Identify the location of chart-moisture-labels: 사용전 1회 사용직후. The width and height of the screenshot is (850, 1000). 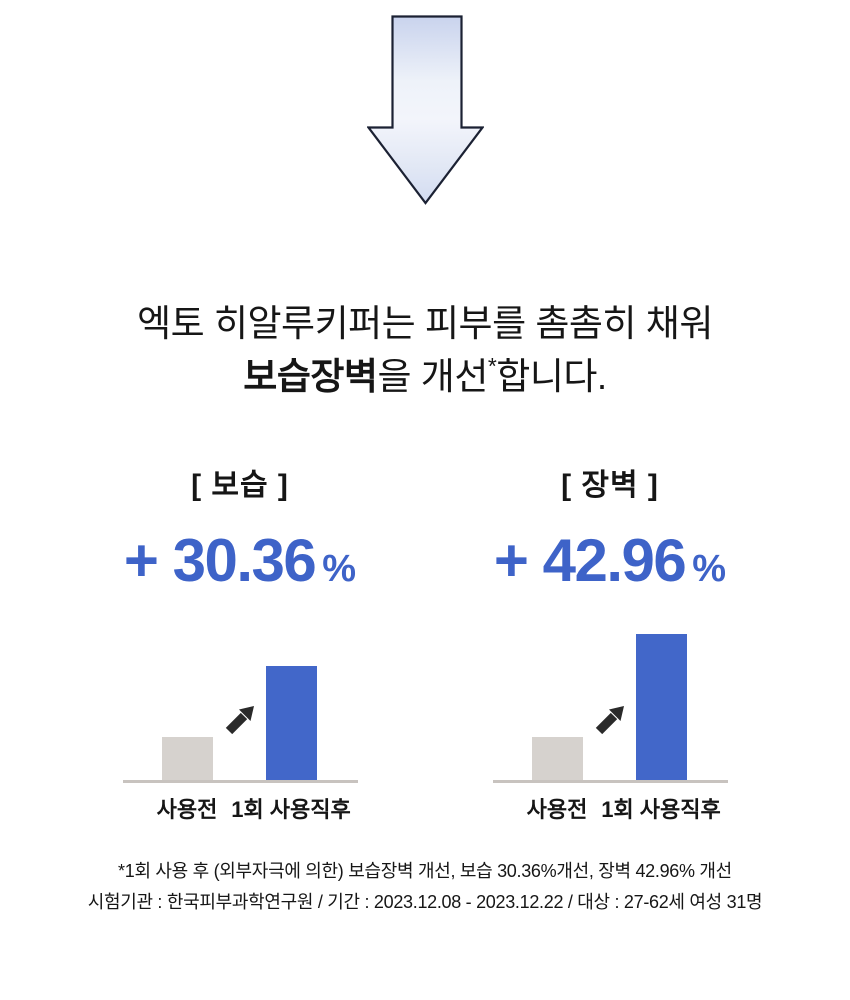
(240, 807).